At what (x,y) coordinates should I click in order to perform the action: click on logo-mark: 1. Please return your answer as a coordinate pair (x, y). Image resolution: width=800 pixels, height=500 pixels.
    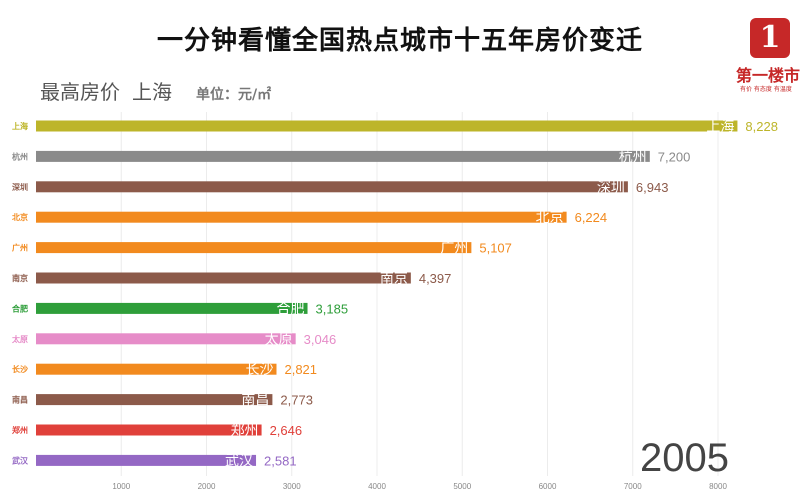
    Looking at the image, I should click on (770, 38).